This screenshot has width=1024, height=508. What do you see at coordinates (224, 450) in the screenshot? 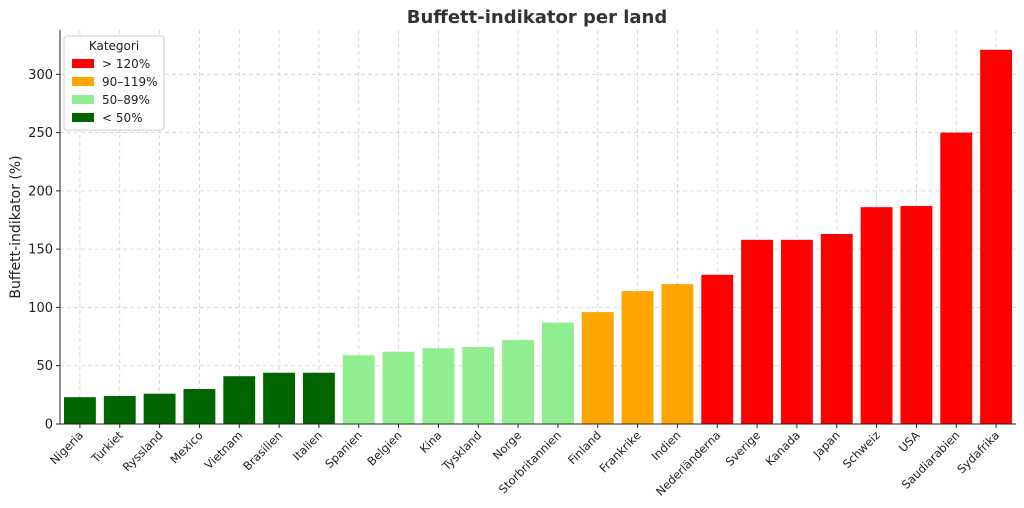
I see `x-tick-label: Vietnam` at bounding box center [224, 450].